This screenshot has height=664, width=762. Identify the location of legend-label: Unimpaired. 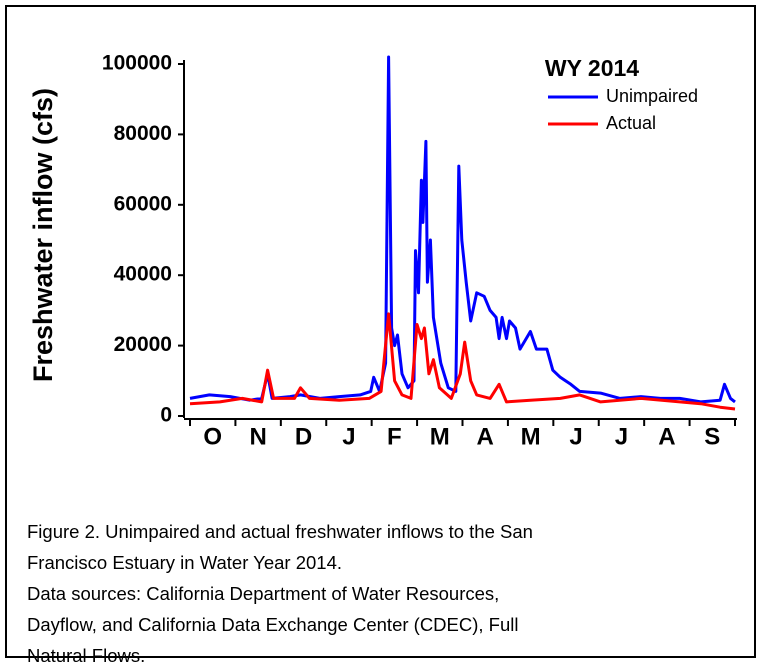
(652, 96).